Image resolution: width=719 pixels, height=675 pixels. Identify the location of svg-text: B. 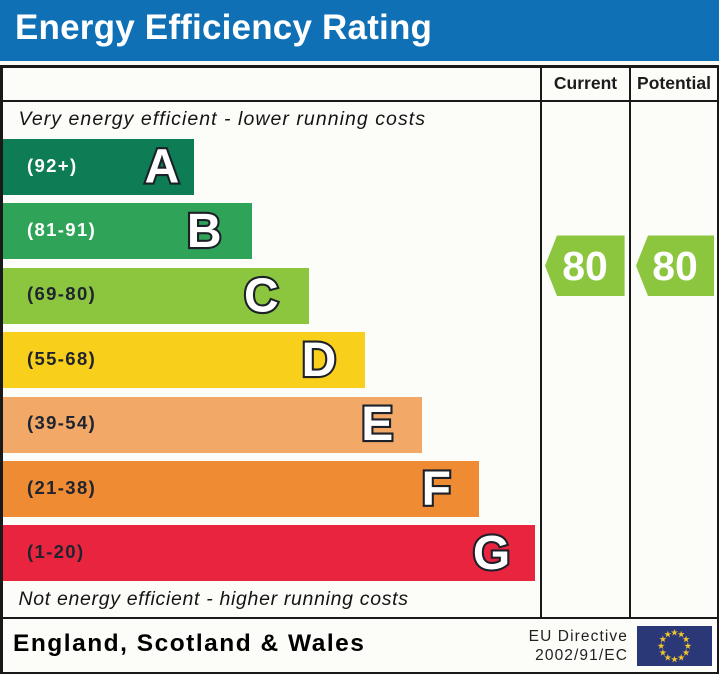
(204, 231).